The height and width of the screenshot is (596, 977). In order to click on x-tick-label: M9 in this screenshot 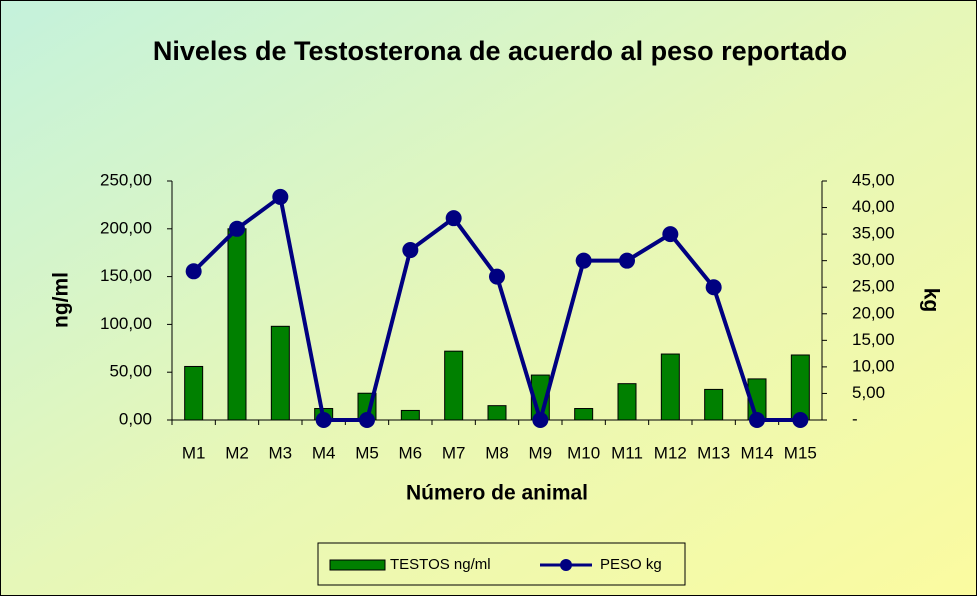, I will do `click(541, 452)`.